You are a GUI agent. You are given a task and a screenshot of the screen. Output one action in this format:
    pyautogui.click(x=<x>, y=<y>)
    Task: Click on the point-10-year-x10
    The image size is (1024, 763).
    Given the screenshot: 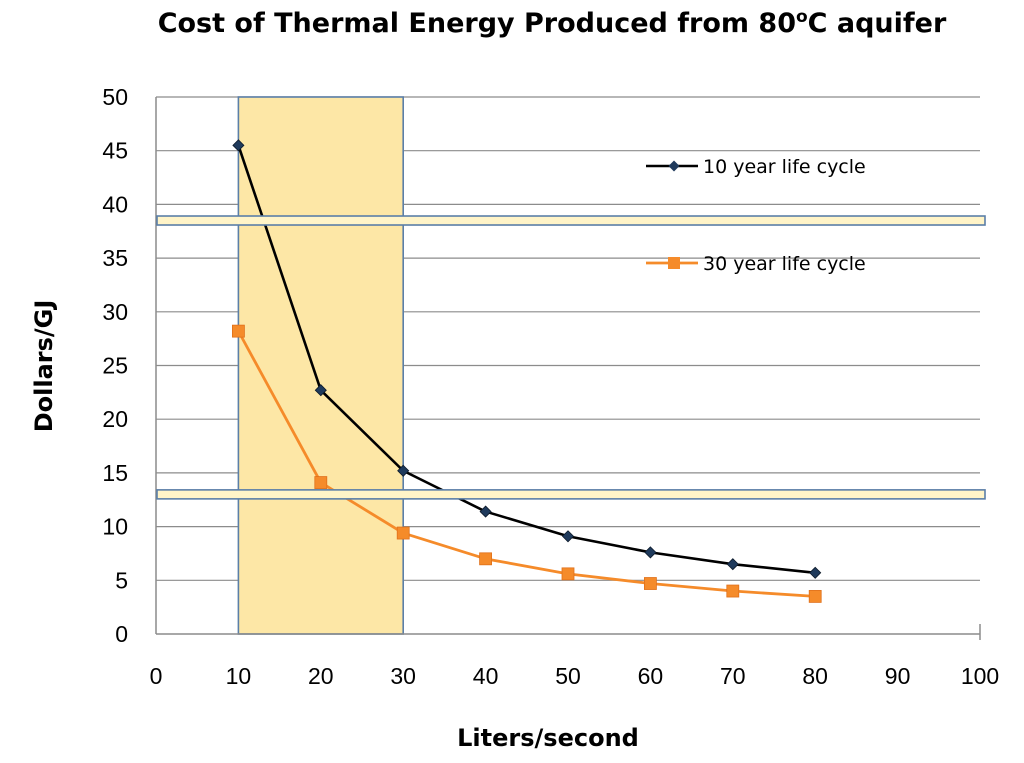 What is the action you would take?
    pyautogui.click(x=238, y=145)
    